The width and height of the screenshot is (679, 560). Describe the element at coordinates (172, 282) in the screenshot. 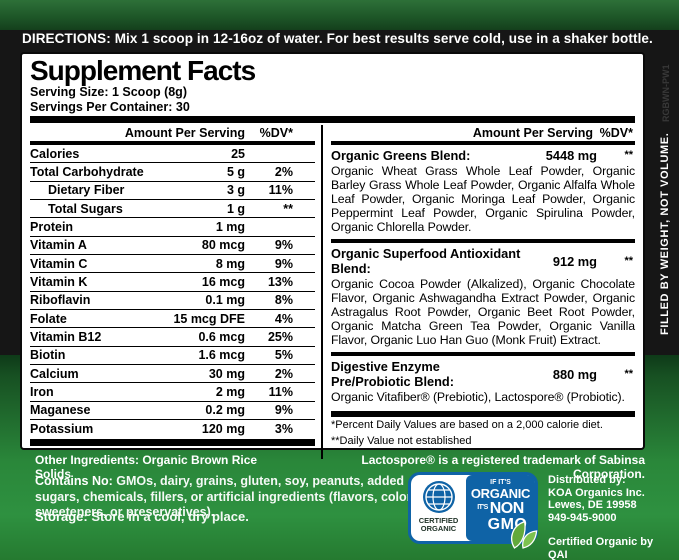

I see `fact-row-vitamin-k: Vitamin K 16 mcg 13%` at that location.